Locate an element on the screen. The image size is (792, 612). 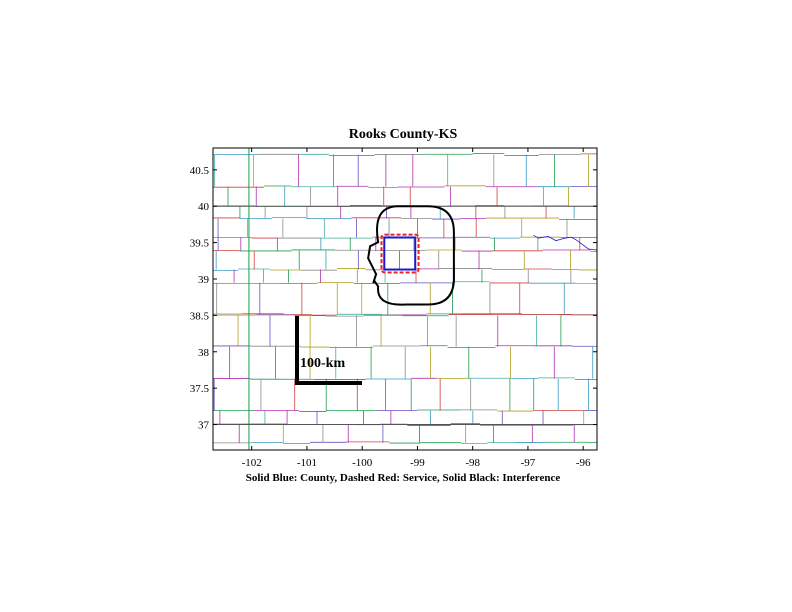
x-tick-label: -96 is located at coordinates (583, 463).